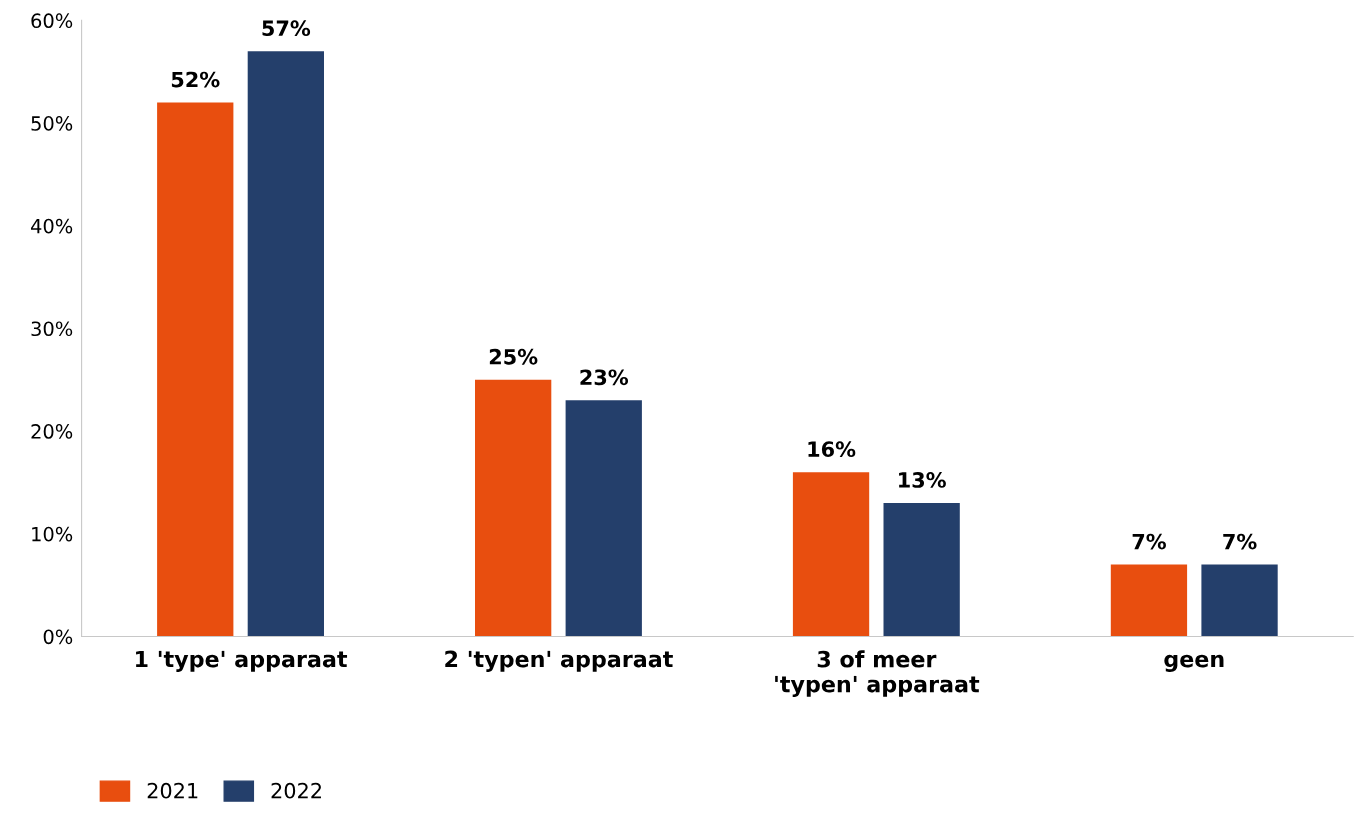 The image size is (1360, 816). Describe the element at coordinates (559, 661) in the screenshot. I see `x-tick-label: 2 'typen' apparaat` at that location.